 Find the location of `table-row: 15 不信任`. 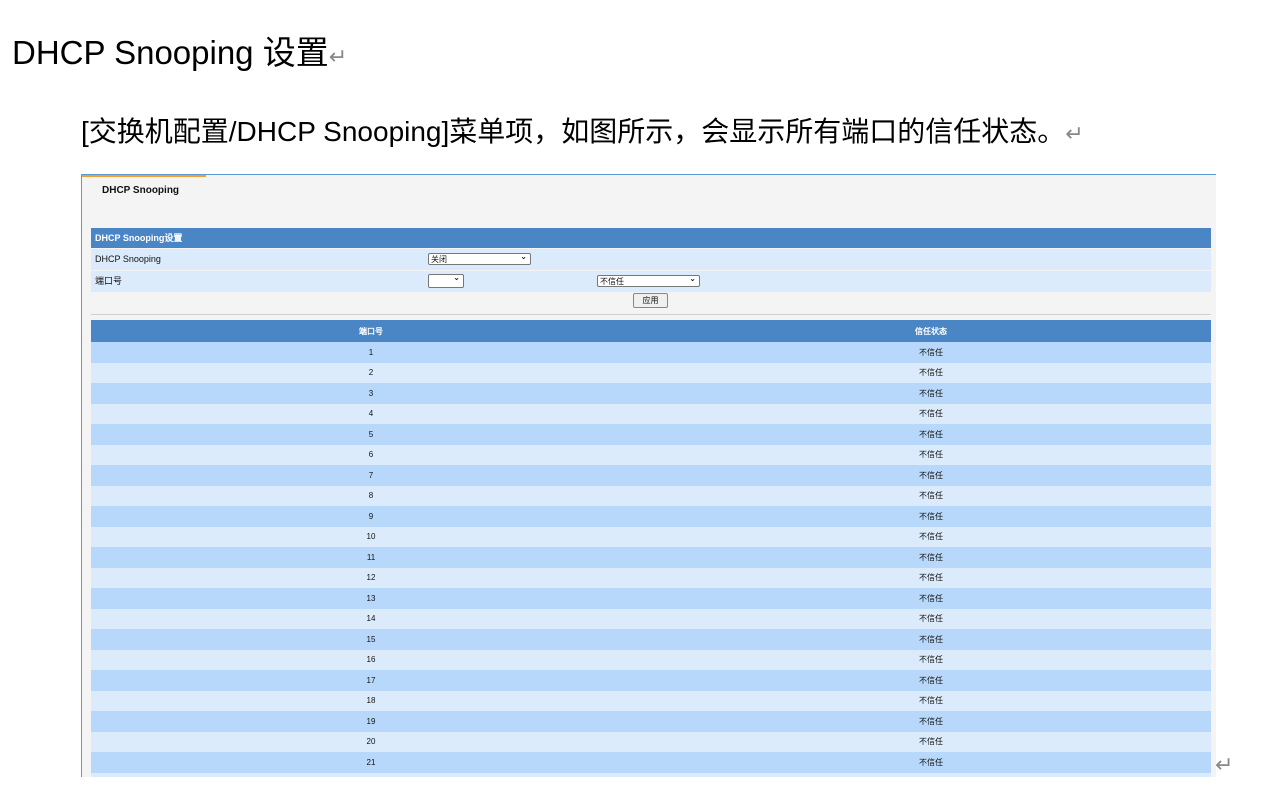

table-row: 15 不信任 is located at coordinates (651, 639).